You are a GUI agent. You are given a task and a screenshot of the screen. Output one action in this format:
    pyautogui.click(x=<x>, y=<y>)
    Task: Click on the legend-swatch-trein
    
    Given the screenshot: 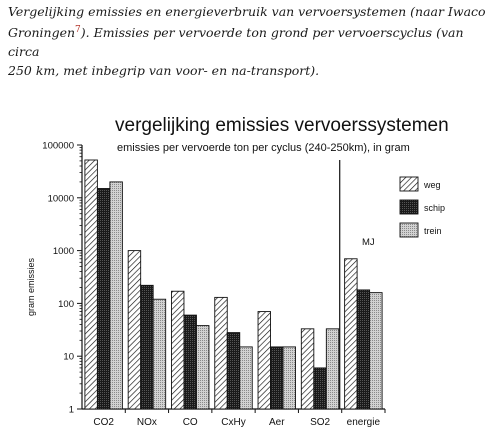 What is the action you would take?
    pyautogui.click(x=409, y=230)
    